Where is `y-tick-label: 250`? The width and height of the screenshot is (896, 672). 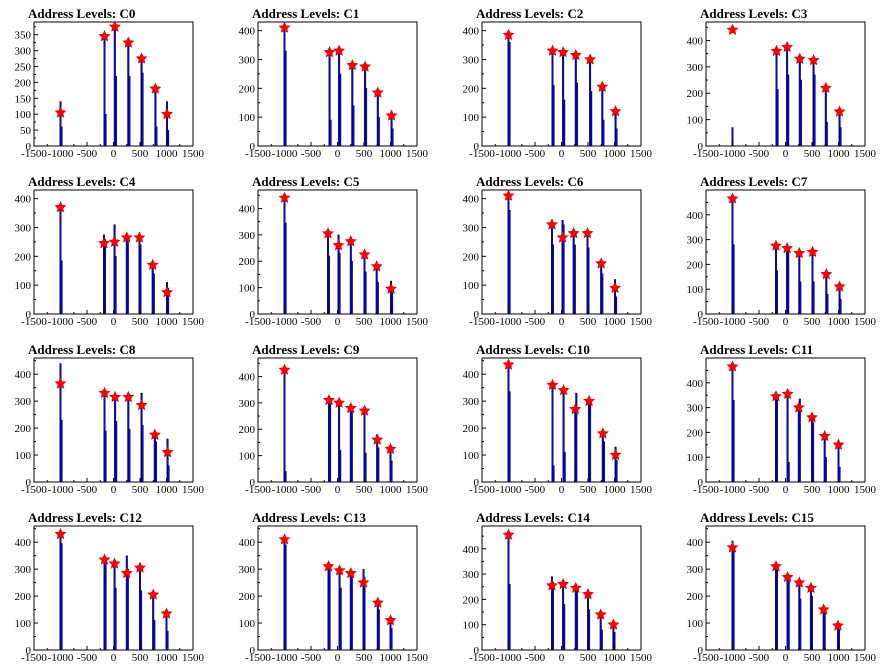
y-tick-label: 250 is located at coordinates (23, 68).